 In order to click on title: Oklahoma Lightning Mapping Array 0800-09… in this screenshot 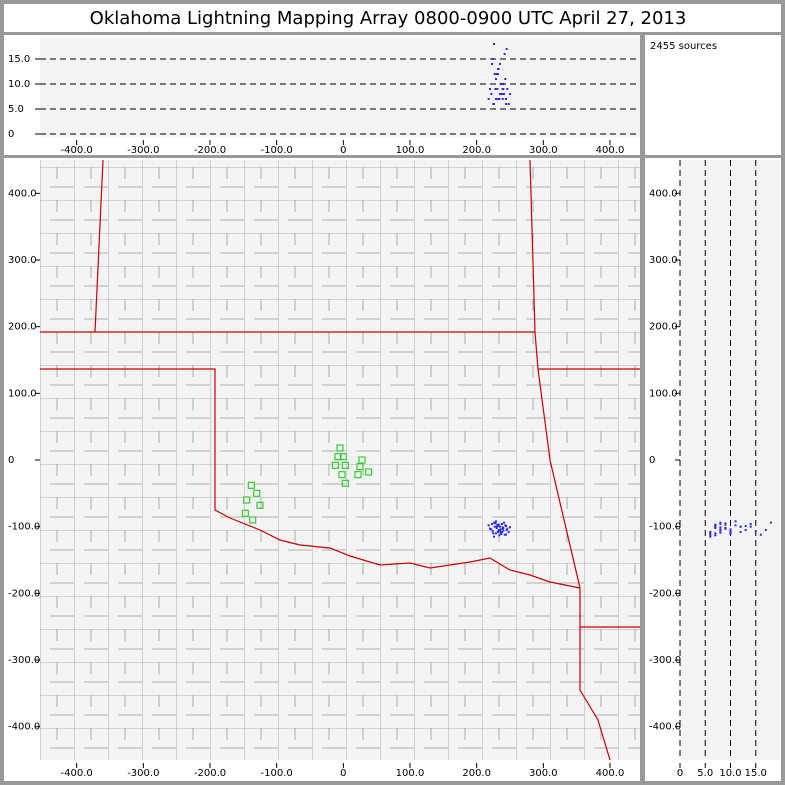, I will do `click(388, 18)`.